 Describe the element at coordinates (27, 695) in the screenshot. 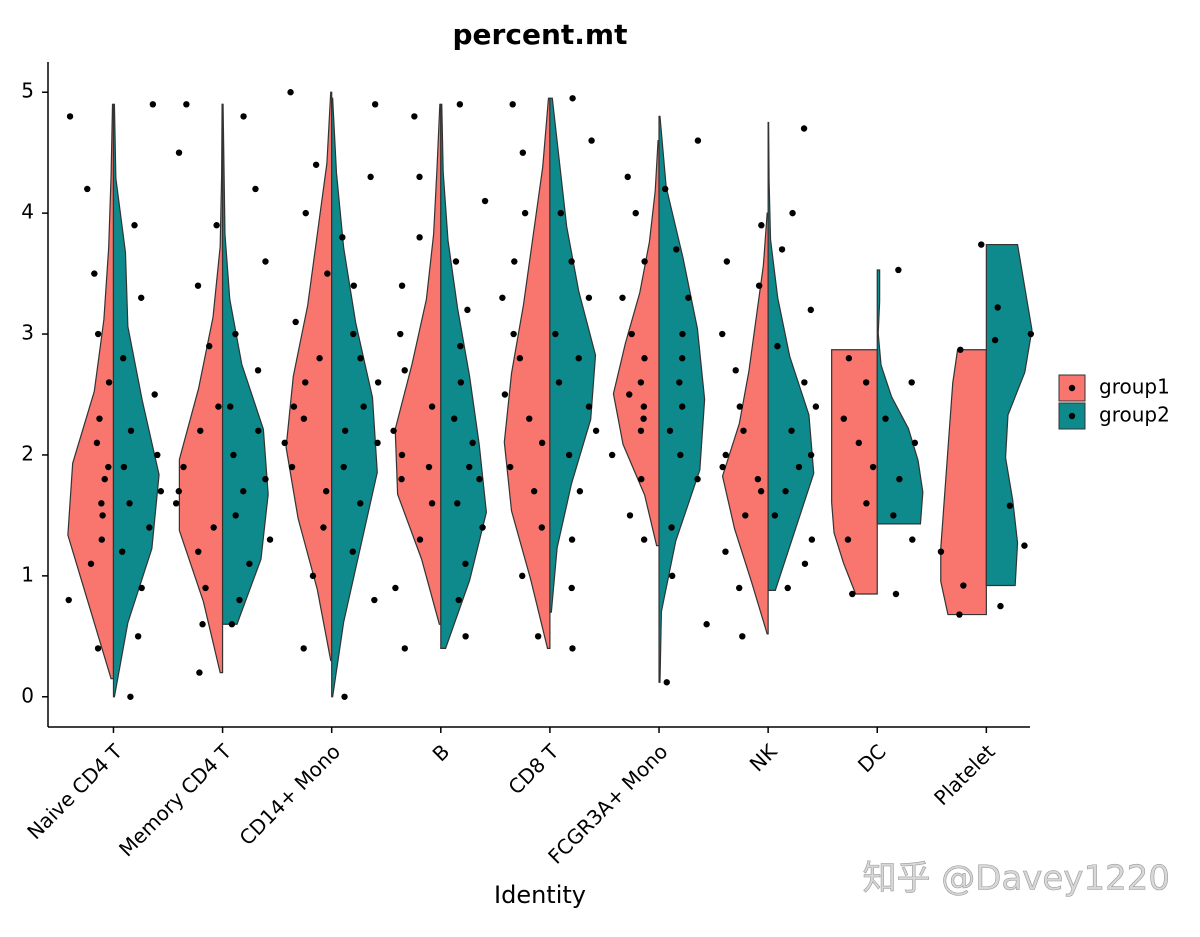

I see `y-tick-label: 0` at that location.